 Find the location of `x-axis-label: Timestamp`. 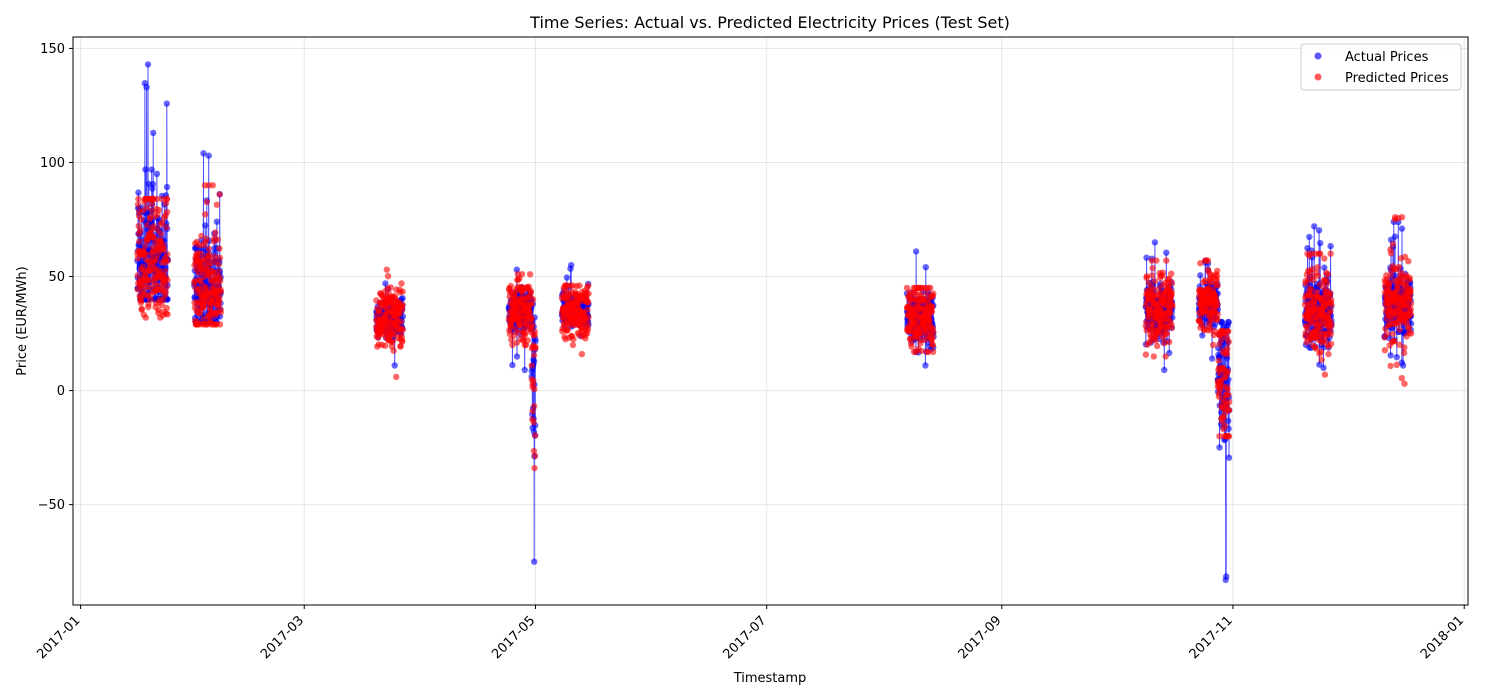

x-axis-label: Timestamp is located at coordinates (770, 678).